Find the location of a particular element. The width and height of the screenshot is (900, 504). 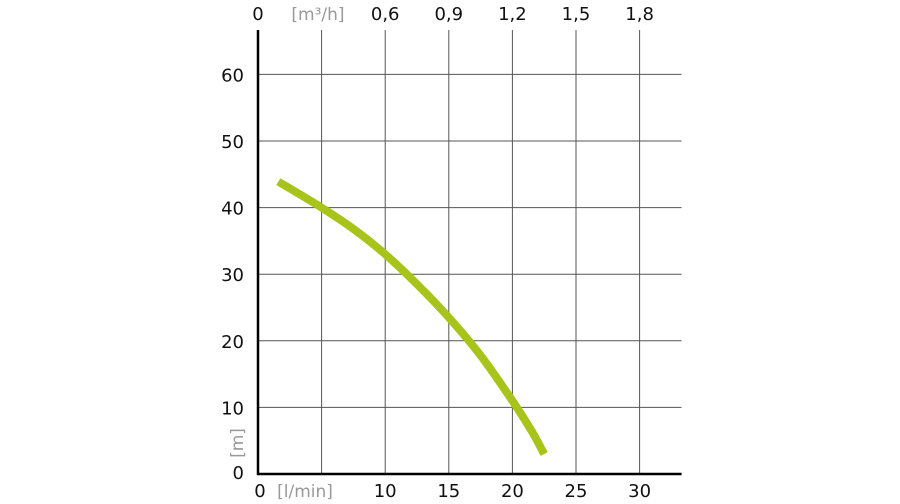

y-tick-label: 10 is located at coordinates (232, 408).